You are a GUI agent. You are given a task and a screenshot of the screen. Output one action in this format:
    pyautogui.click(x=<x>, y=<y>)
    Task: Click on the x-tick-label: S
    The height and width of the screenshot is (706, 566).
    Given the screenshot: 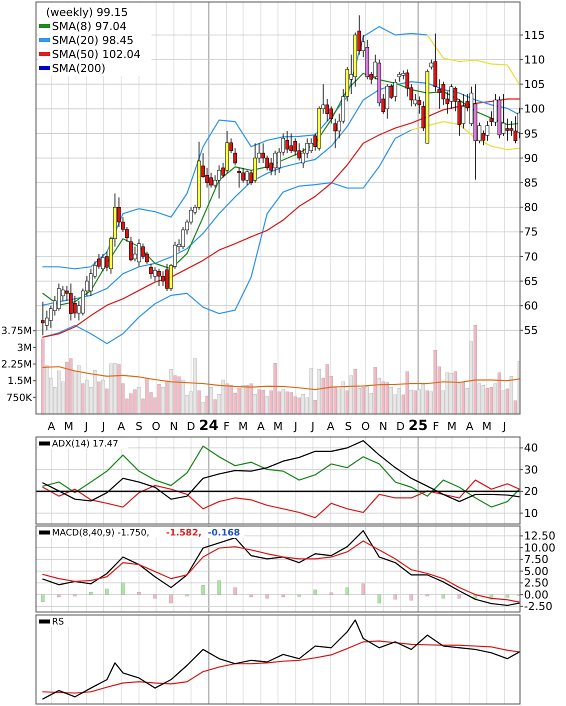 What is the action you would take?
    pyautogui.click(x=138, y=426)
    